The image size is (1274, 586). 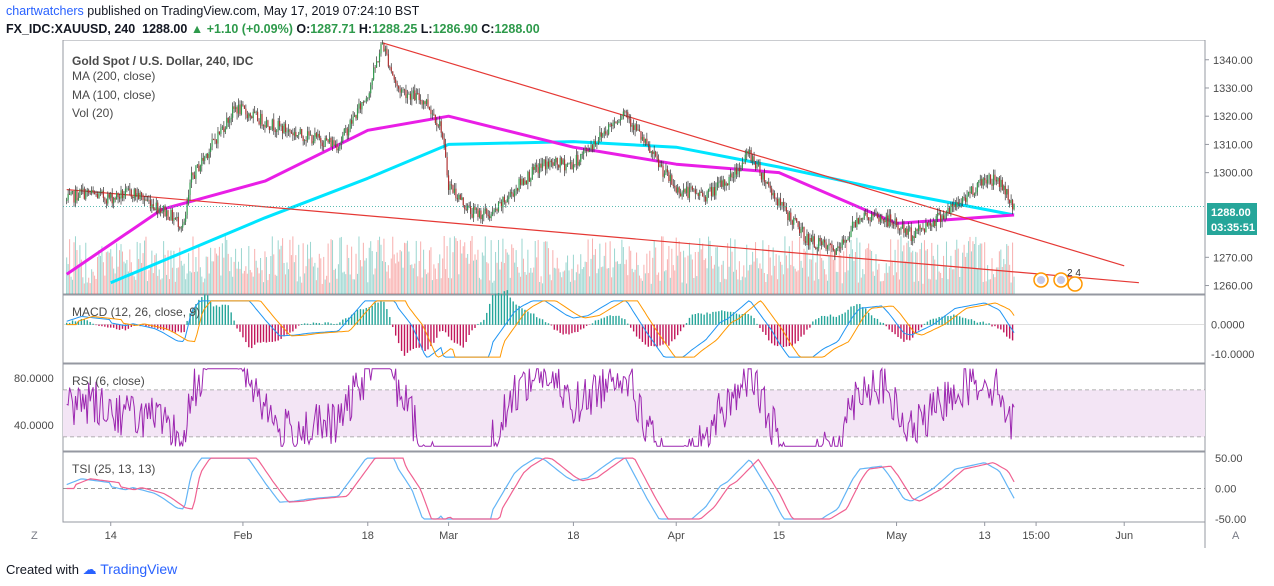 I want to click on zoom-toggle-button: Z, so click(x=34, y=536).